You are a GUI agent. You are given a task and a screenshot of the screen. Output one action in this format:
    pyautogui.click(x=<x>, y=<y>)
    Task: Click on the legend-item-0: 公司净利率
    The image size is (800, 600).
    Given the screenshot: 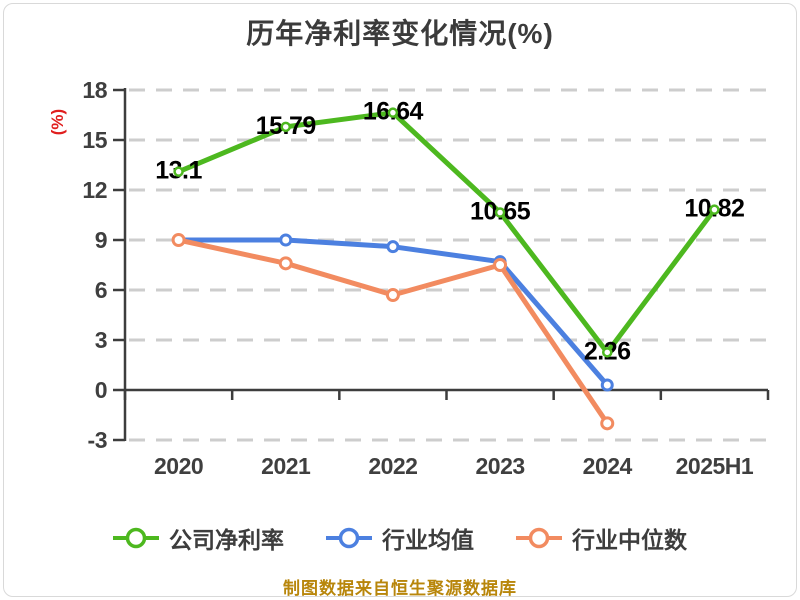 What is the action you would take?
    pyautogui.click(x=198, y=538)
    